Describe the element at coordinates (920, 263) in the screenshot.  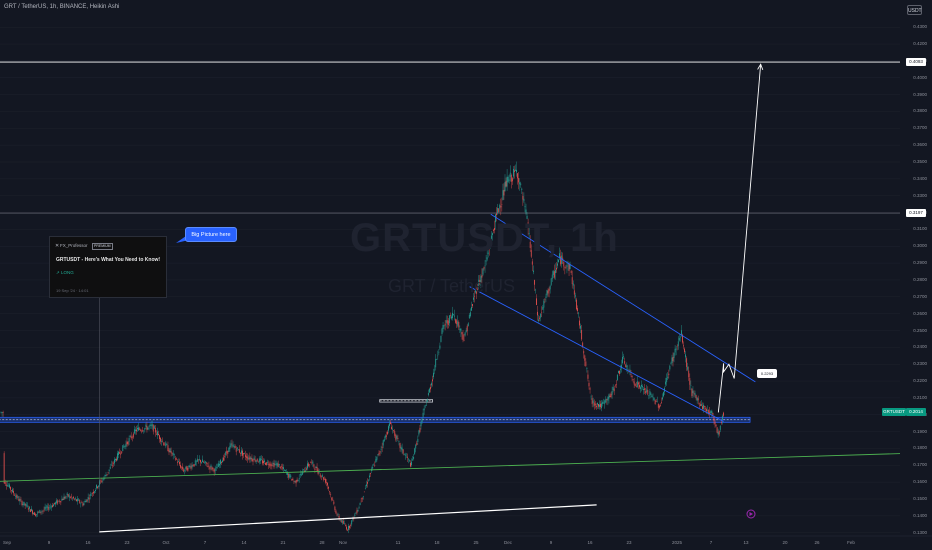
I see `y-tick-label: 0.2900` at that location.